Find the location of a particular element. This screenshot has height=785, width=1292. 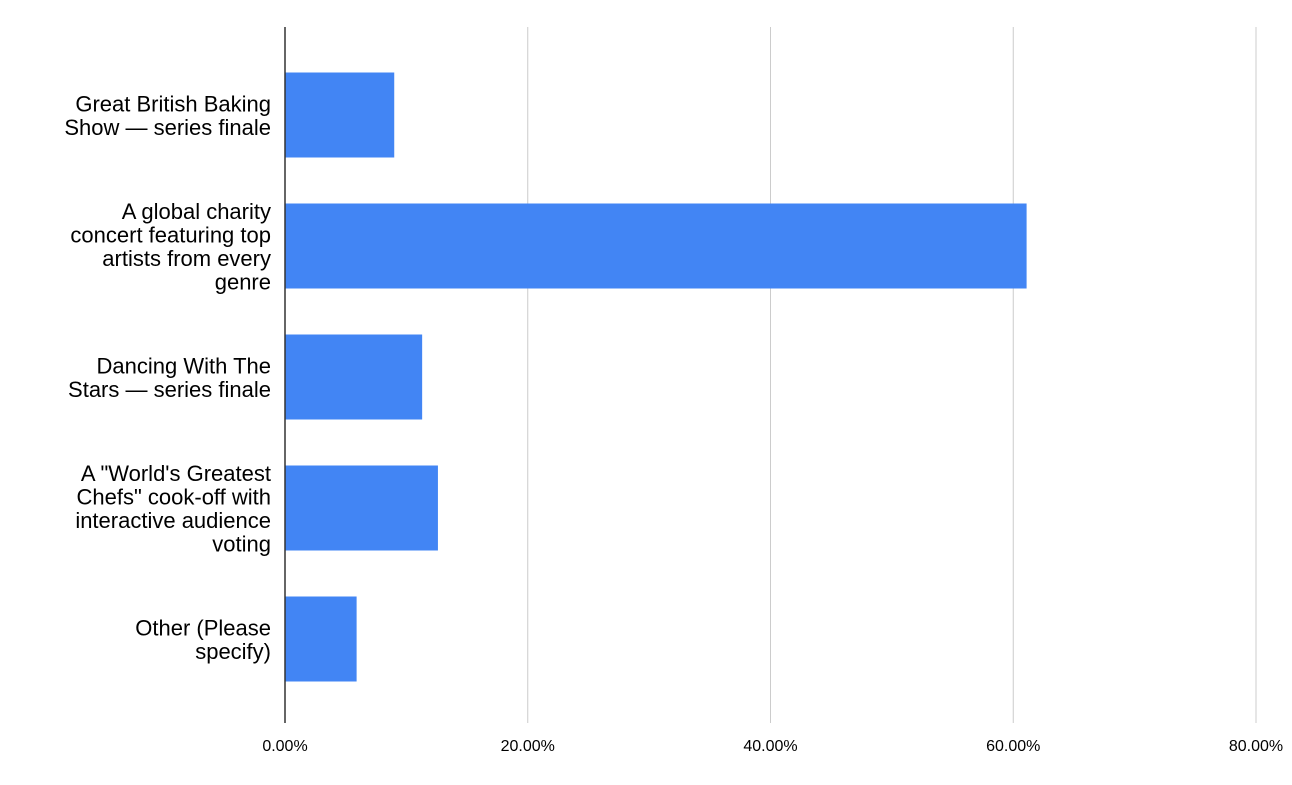

category-label-3-line-3: voting is located at coordinates (241, 543).